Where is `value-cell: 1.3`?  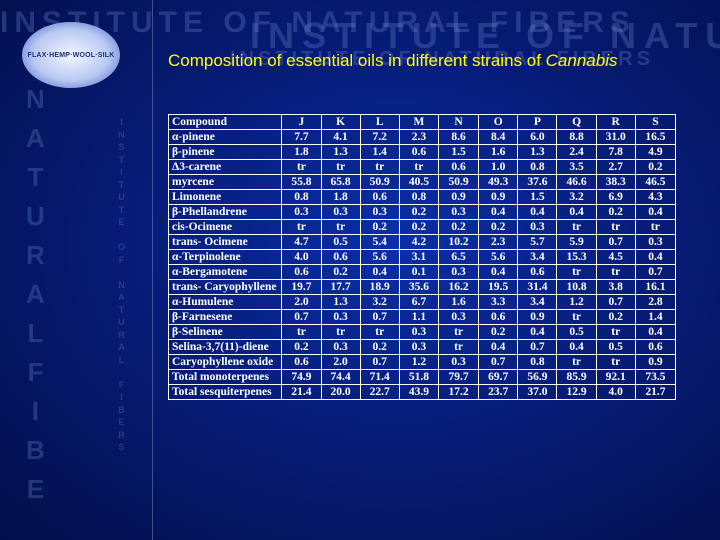 value-cell: 1.3 is located at coordinates (537, 152).